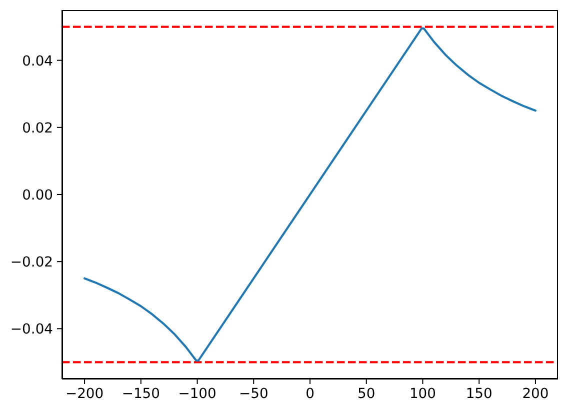 This screenshot has width=567, height=413. I want to click on y-tick-label: 0.00, so click(37, 195).